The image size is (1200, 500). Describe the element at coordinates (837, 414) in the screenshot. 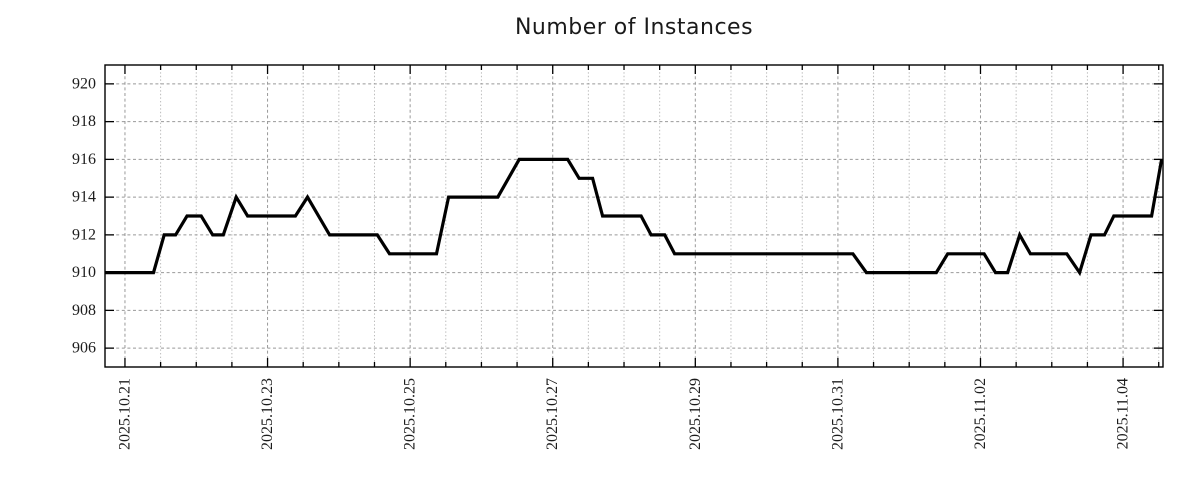

I see `x-tick-label: 2025.10.31` at that location.